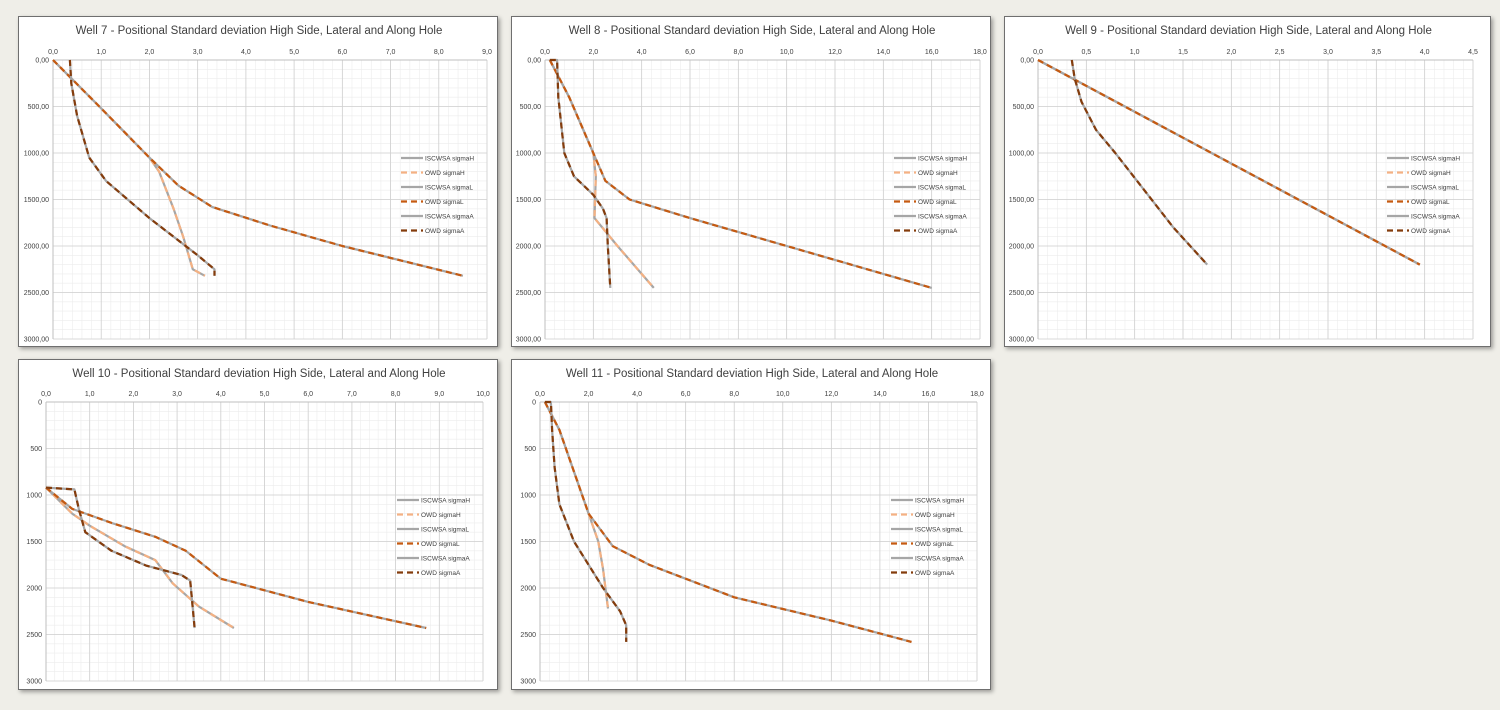 This screenshot has height=710, width=1500. What do you see at coordinates (34, 542) in the screenshot?
I see `y-tick-label: 1500` at bounding box center [34, 542].